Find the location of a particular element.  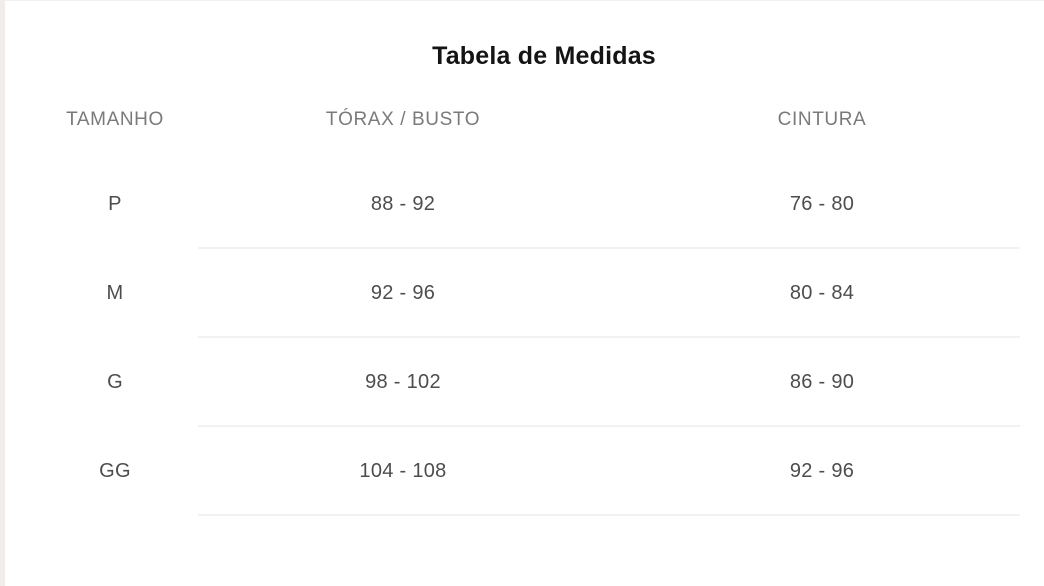

table-row-gg: GG 104 - 108 92 - 96 is located at coordinates (534, 471).